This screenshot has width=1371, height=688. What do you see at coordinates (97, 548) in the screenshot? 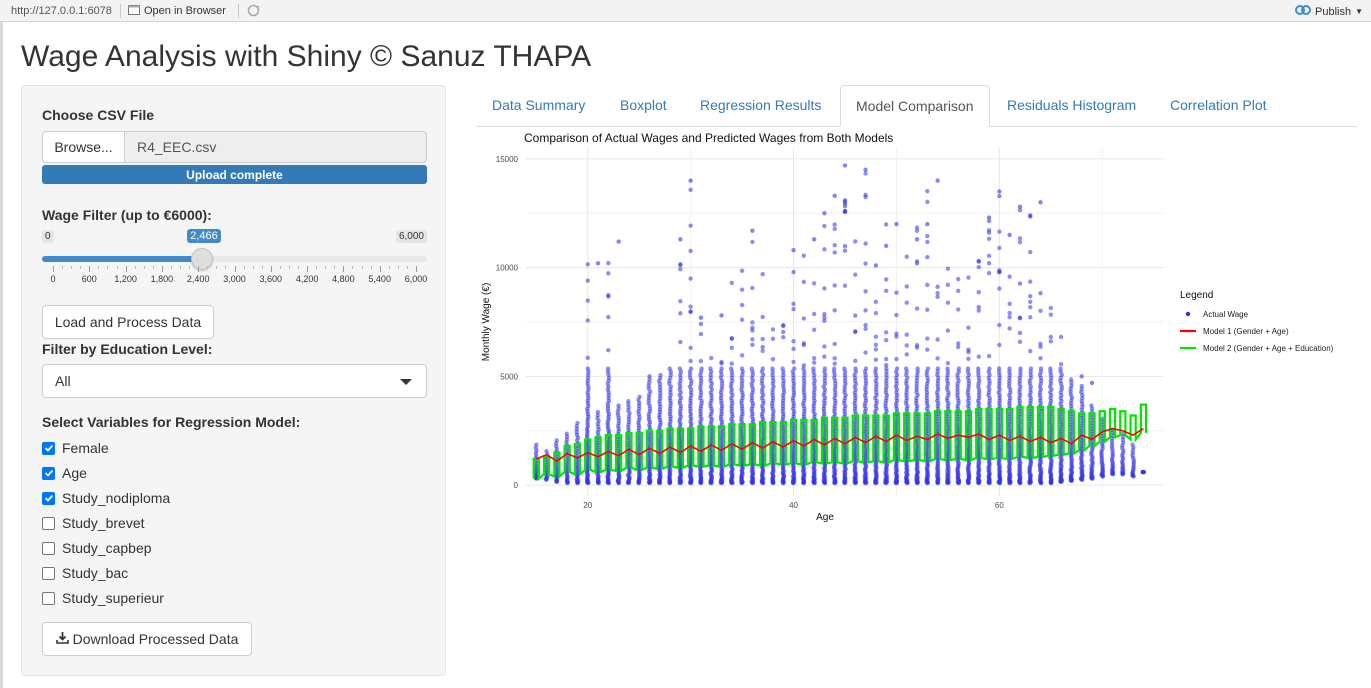
I see `variable-checkbox-study-capbep: Study_capbep` at bounding box center [97, 548].